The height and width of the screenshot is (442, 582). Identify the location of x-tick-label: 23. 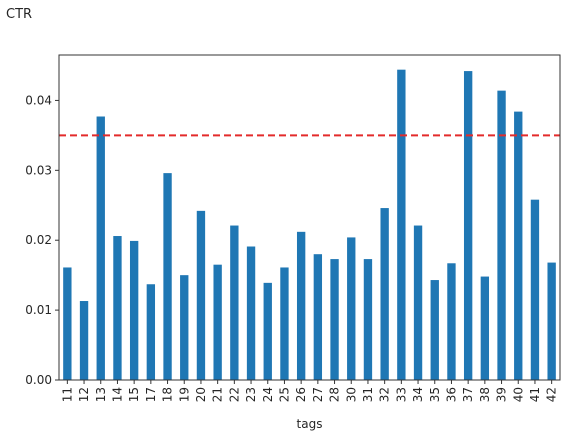
(251, 394).